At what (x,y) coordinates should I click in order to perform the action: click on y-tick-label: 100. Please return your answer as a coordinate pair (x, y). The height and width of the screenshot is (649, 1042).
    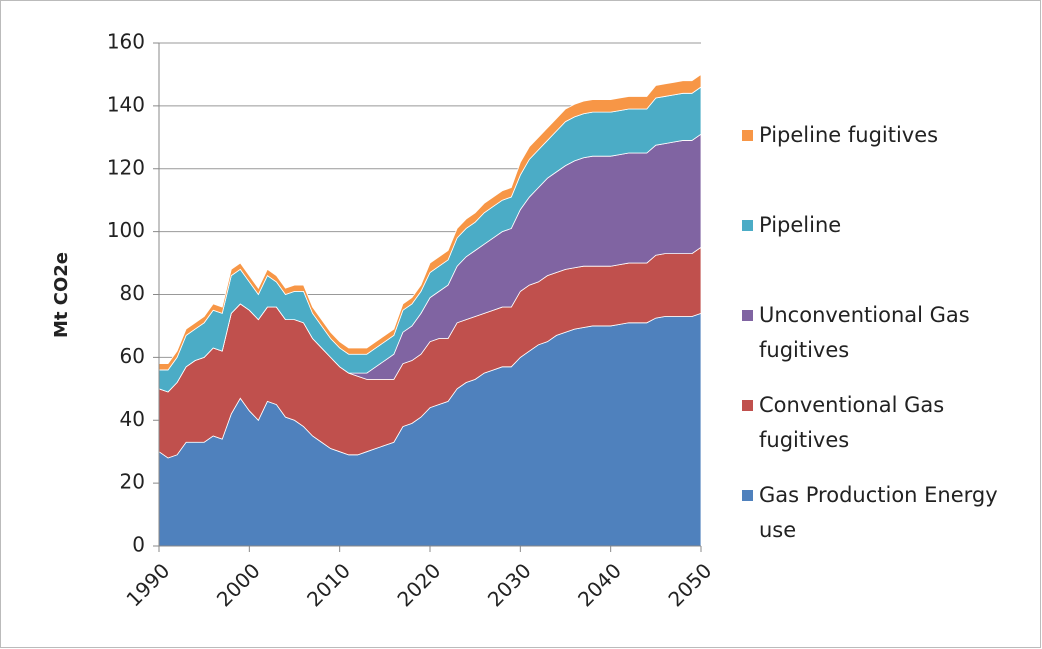
    Looking at the image, I should click on (126, 230).